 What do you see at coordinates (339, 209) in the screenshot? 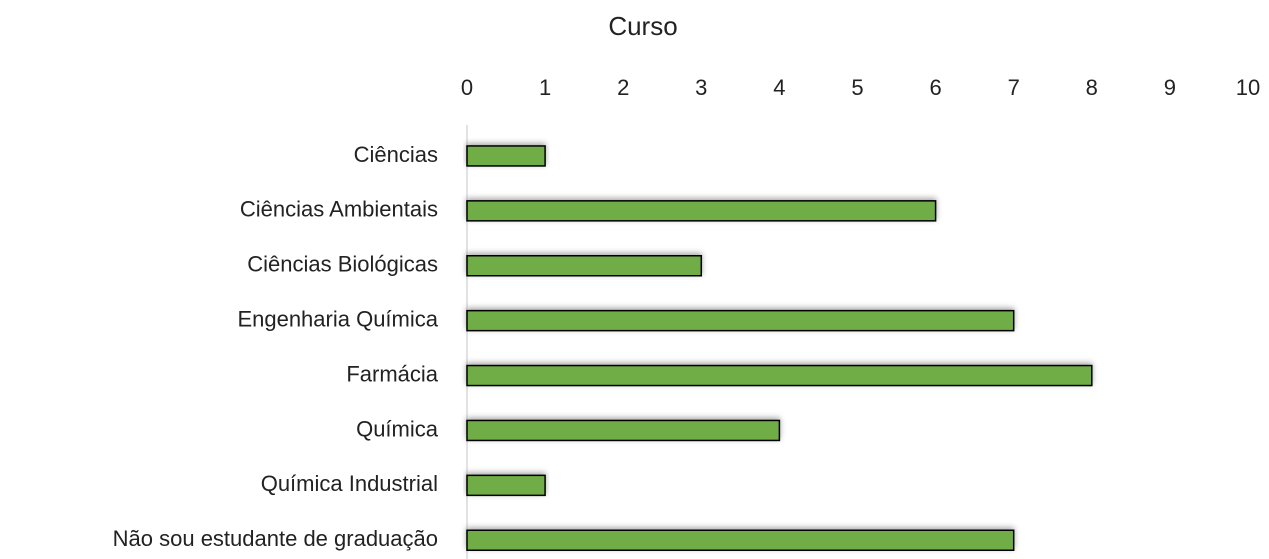
I see `y-tick-label: Ciências Ambientais` at bounding box center [339, 209].